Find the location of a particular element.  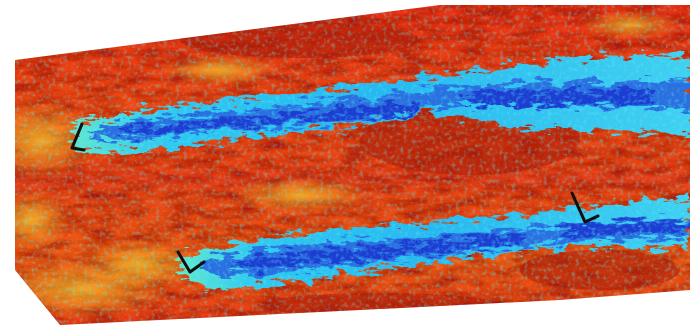

turbine-lower-right is located at coordinates (585, 207).